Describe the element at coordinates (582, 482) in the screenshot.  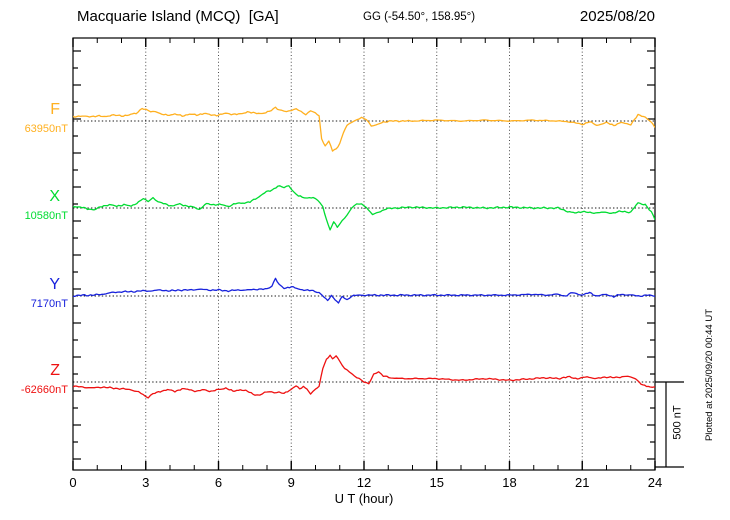
I see `hour-label-21: 21` at that location.